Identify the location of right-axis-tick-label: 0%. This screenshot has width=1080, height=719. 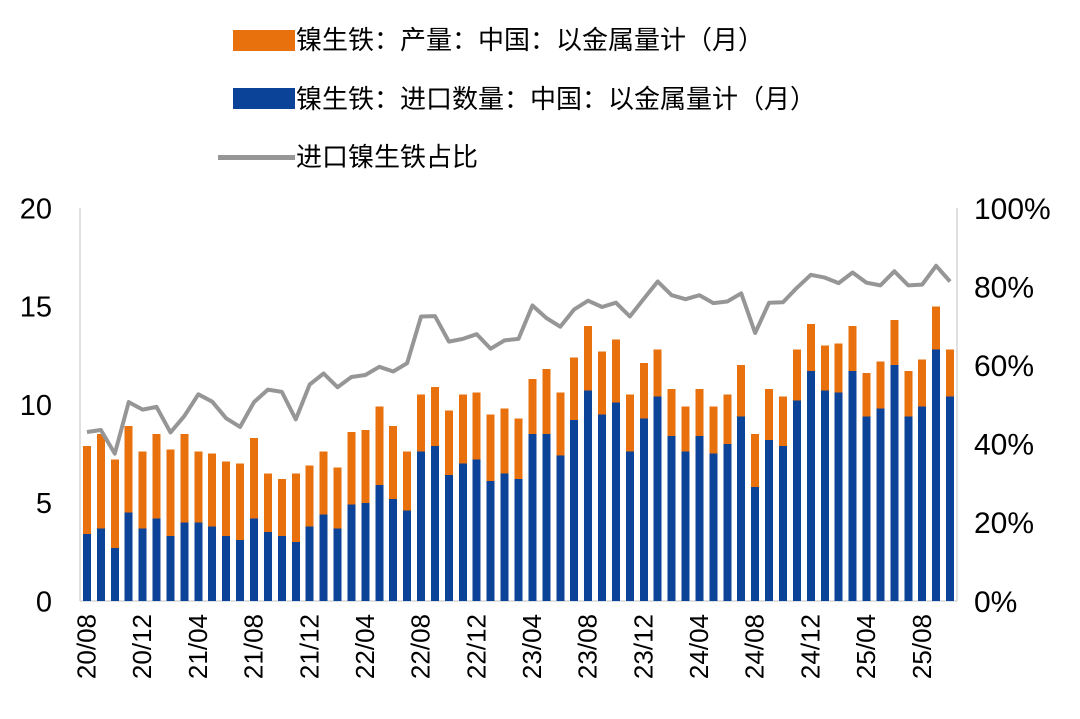
(995, 602).